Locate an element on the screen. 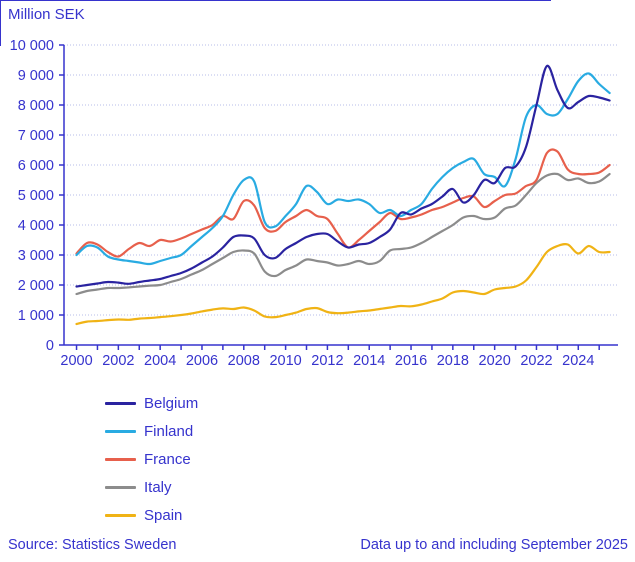 This screenshot has height=562, width=635. x-tick-label: 2024 is located at coordinates (578, 361).